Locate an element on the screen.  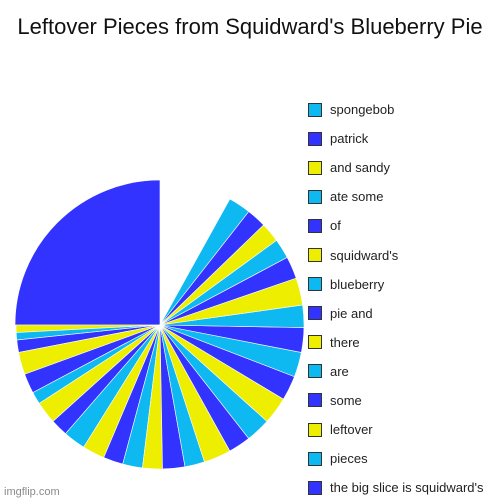
legend-item: the big slice is squidward's is located at coordinates (404, 487).